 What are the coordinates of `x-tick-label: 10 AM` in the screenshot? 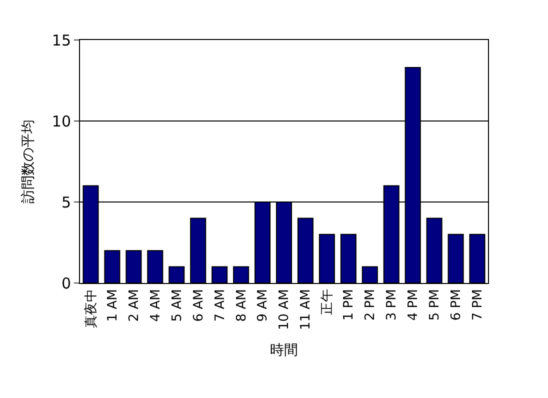 It's located at (284, 309).